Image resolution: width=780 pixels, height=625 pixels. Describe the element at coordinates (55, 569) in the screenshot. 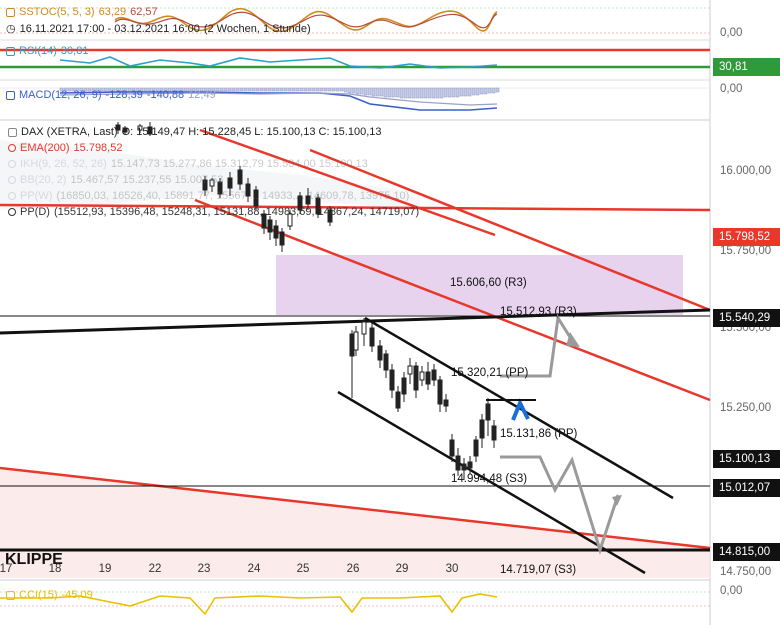

I see `x-tick-1: 18` at that location.